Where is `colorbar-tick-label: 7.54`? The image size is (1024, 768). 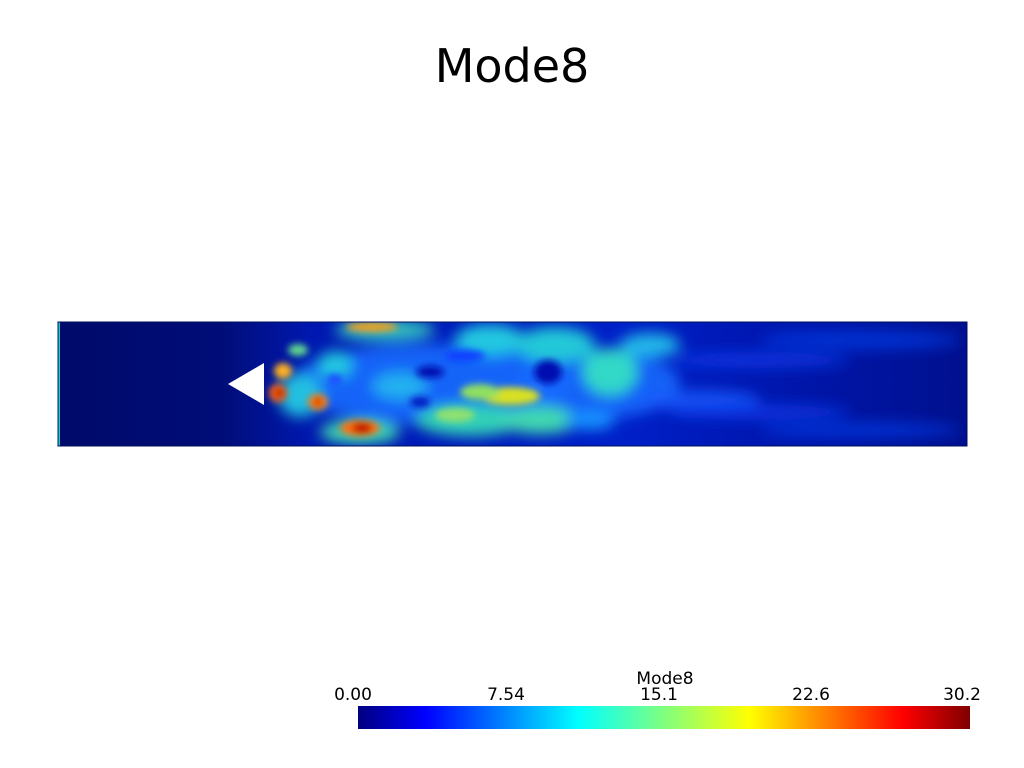
colorbar-tick-label: 7.54 is located at coordinates (506, 695).